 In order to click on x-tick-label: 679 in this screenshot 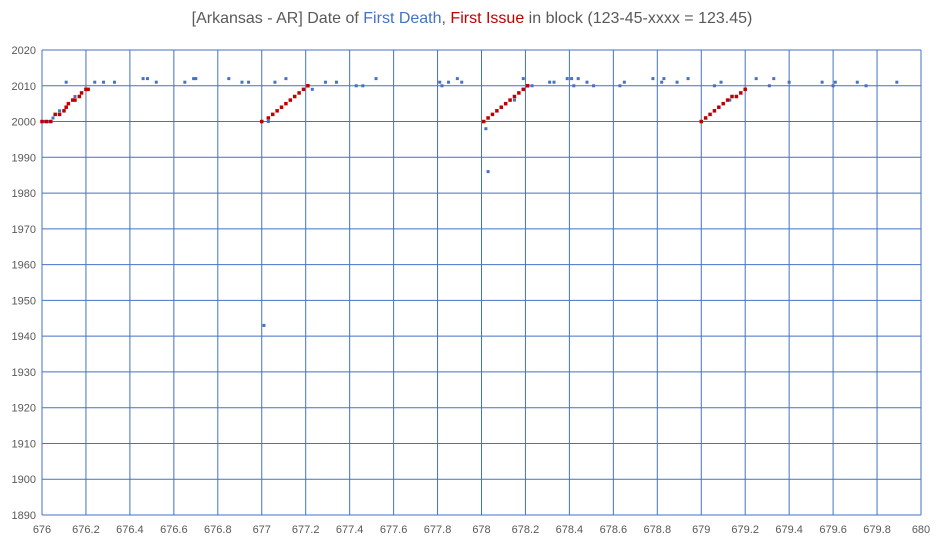, I will do `click(701, 530)`.